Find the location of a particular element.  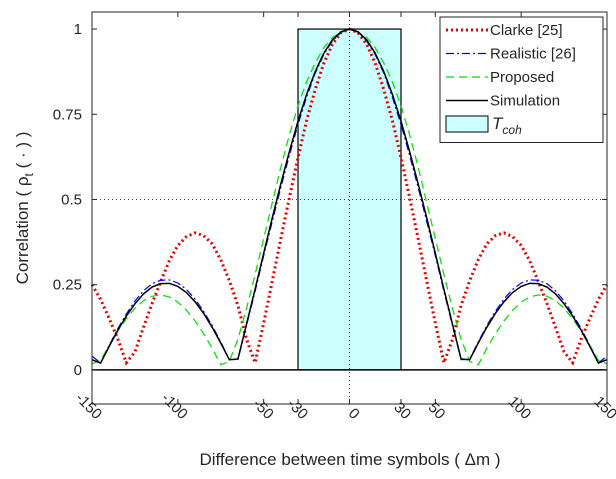

y-label-part: Correlation ( ρ is located at coordinates (22, 230).